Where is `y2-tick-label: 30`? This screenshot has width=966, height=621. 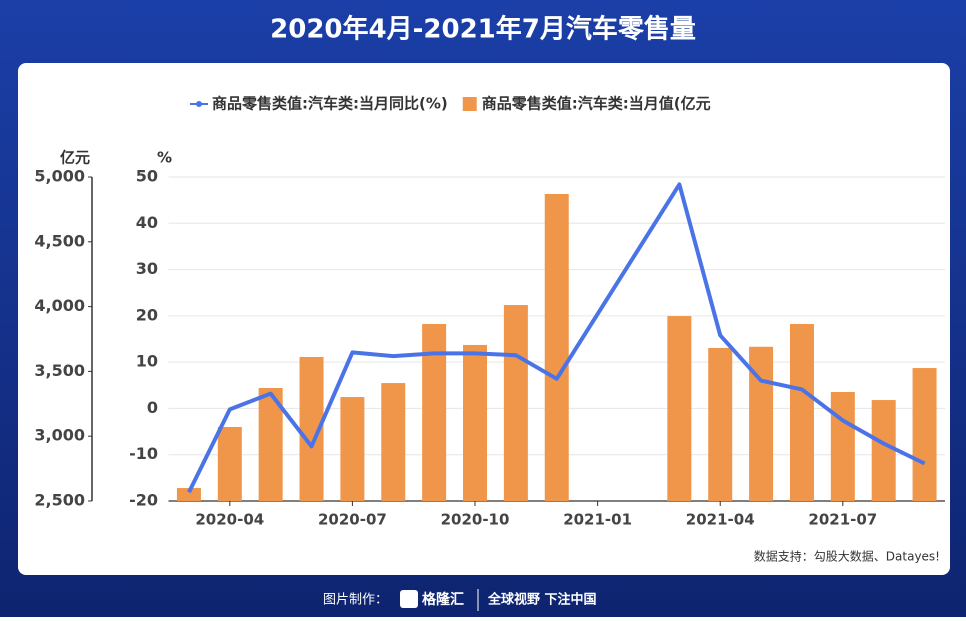
y2-tick-label: 30 is located at coordinates (147, 268).